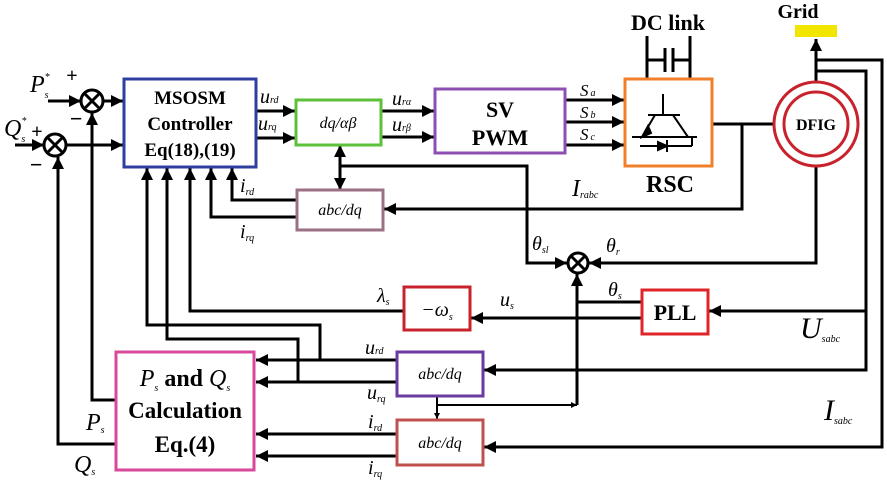 The height and width of the screenshot is (484, 887). I want to click on svg-text: DFIG, so click(816, 125).